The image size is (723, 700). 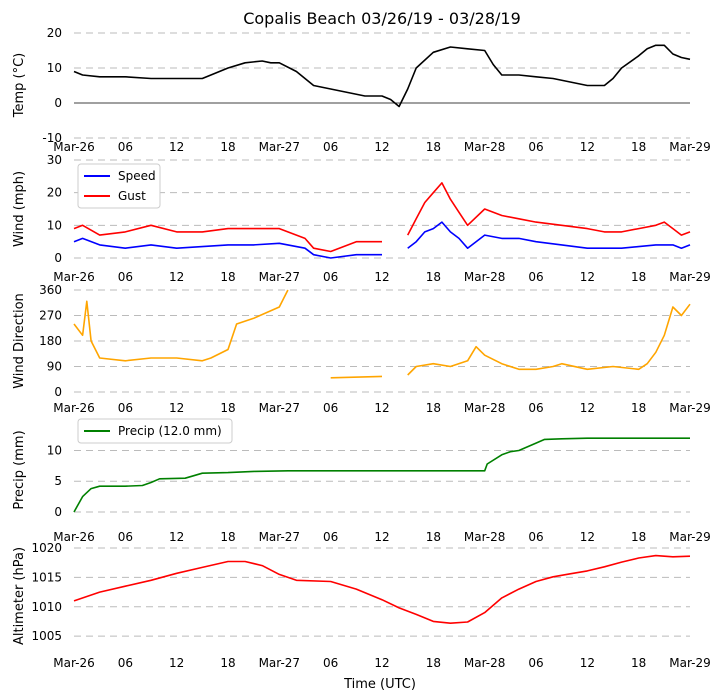 What do you see at coordinates (58, 258) in the screenshot?
I see `wind-y-tick-label: 0` at bounding box center [58, 258].